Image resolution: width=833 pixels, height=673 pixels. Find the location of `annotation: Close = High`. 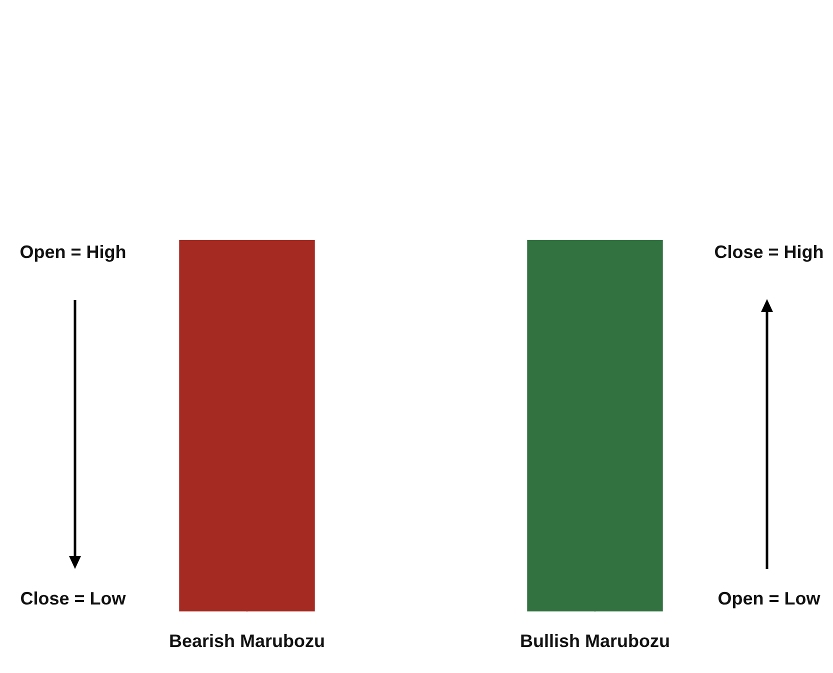

annotation: Close = High is located at coordinates (769, 252).